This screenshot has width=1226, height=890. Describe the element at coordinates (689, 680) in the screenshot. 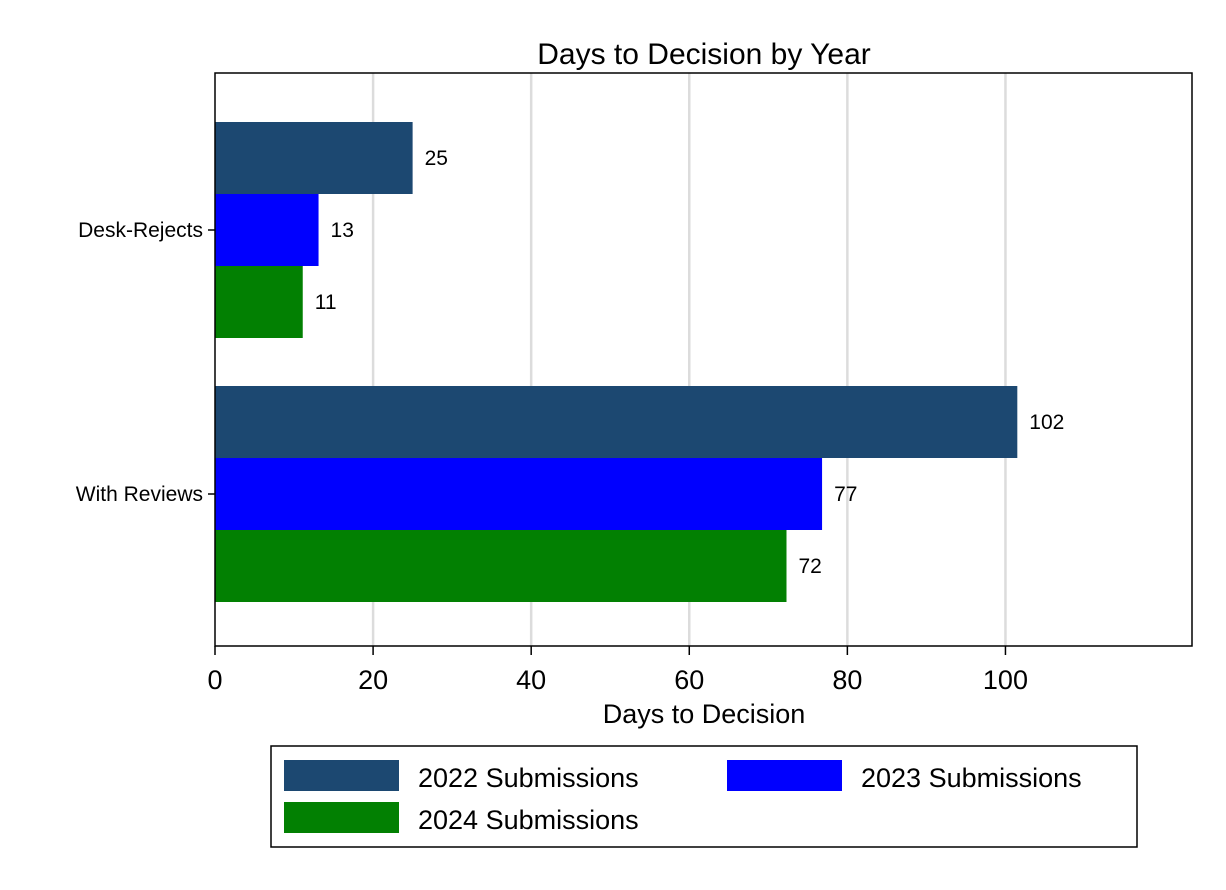

I see `x-tick-label: 60` at that location.